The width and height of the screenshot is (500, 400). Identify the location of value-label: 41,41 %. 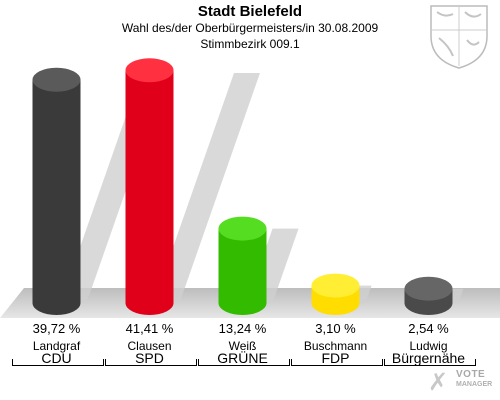
(149, 328).